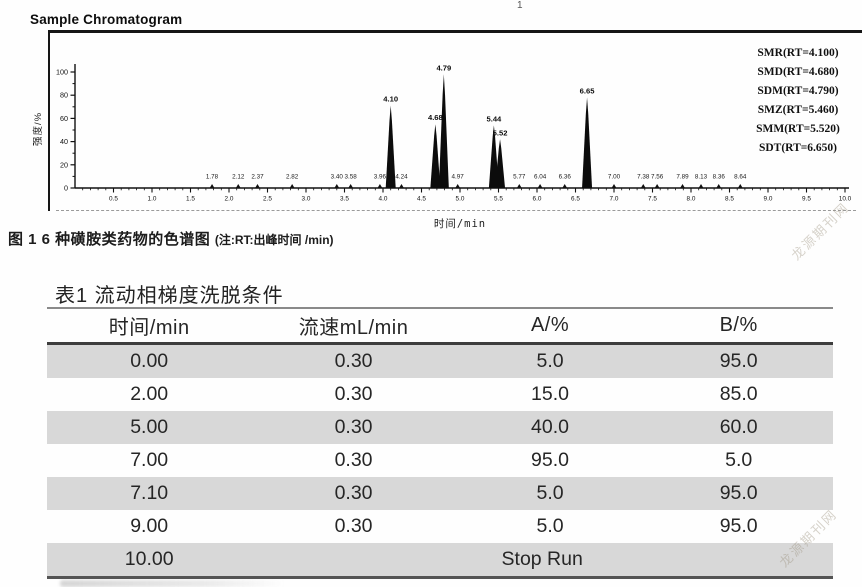 Image resolution: width=862 pixels, height=587 pixels. What do you see at coordinates (106, 19) in the screenshot?
I see `figure-title: Sample Chromatogram` at bounding box center [106, 19].